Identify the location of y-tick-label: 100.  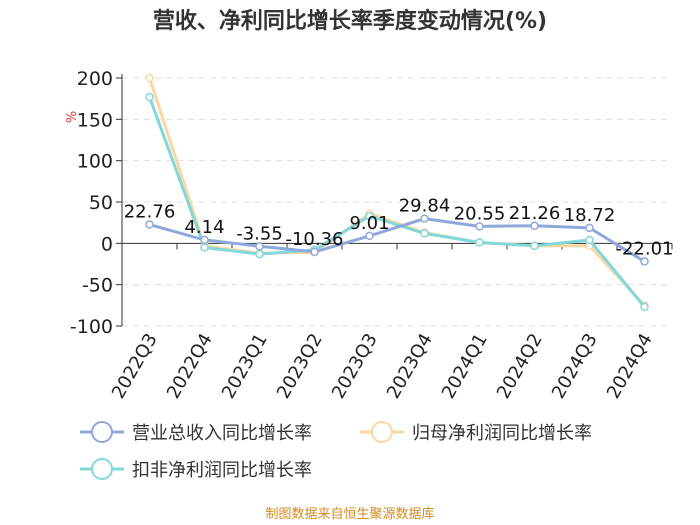
(95, 162).